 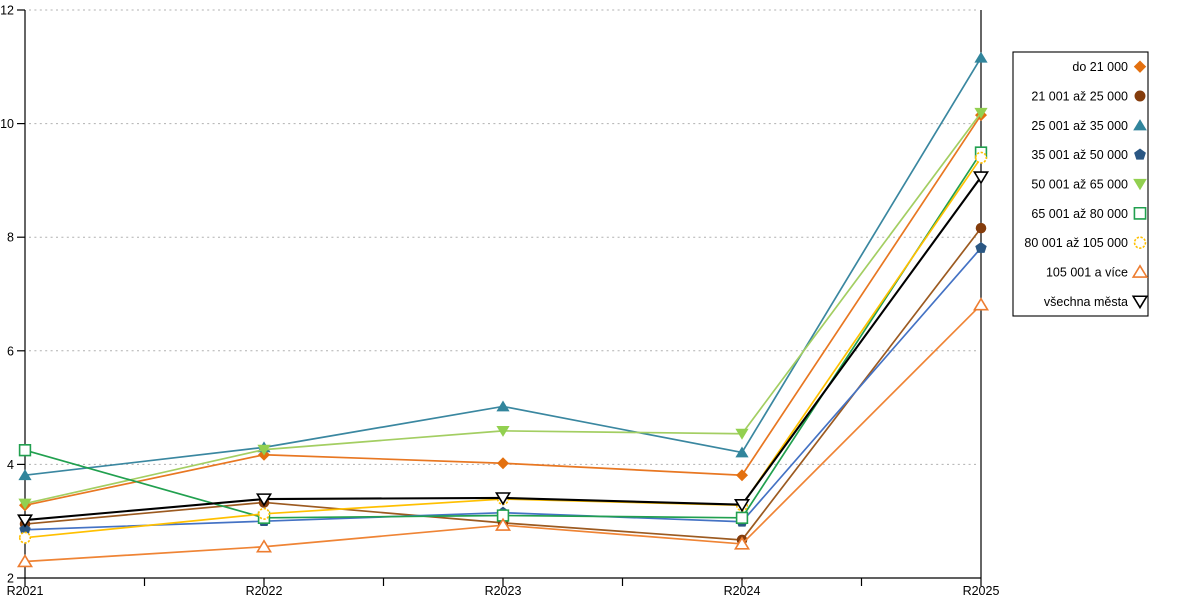 I want to click on y-tick-label: 6, so click(x=10, y=351).